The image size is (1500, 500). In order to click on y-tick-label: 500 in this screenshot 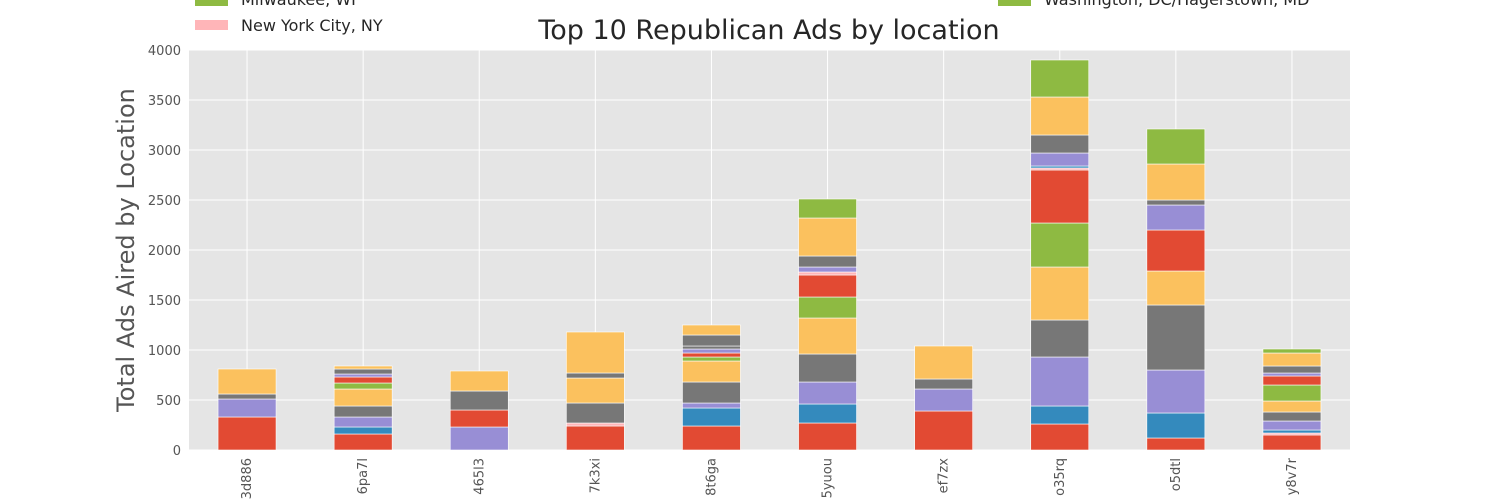, I will do `click(168, 401)`.